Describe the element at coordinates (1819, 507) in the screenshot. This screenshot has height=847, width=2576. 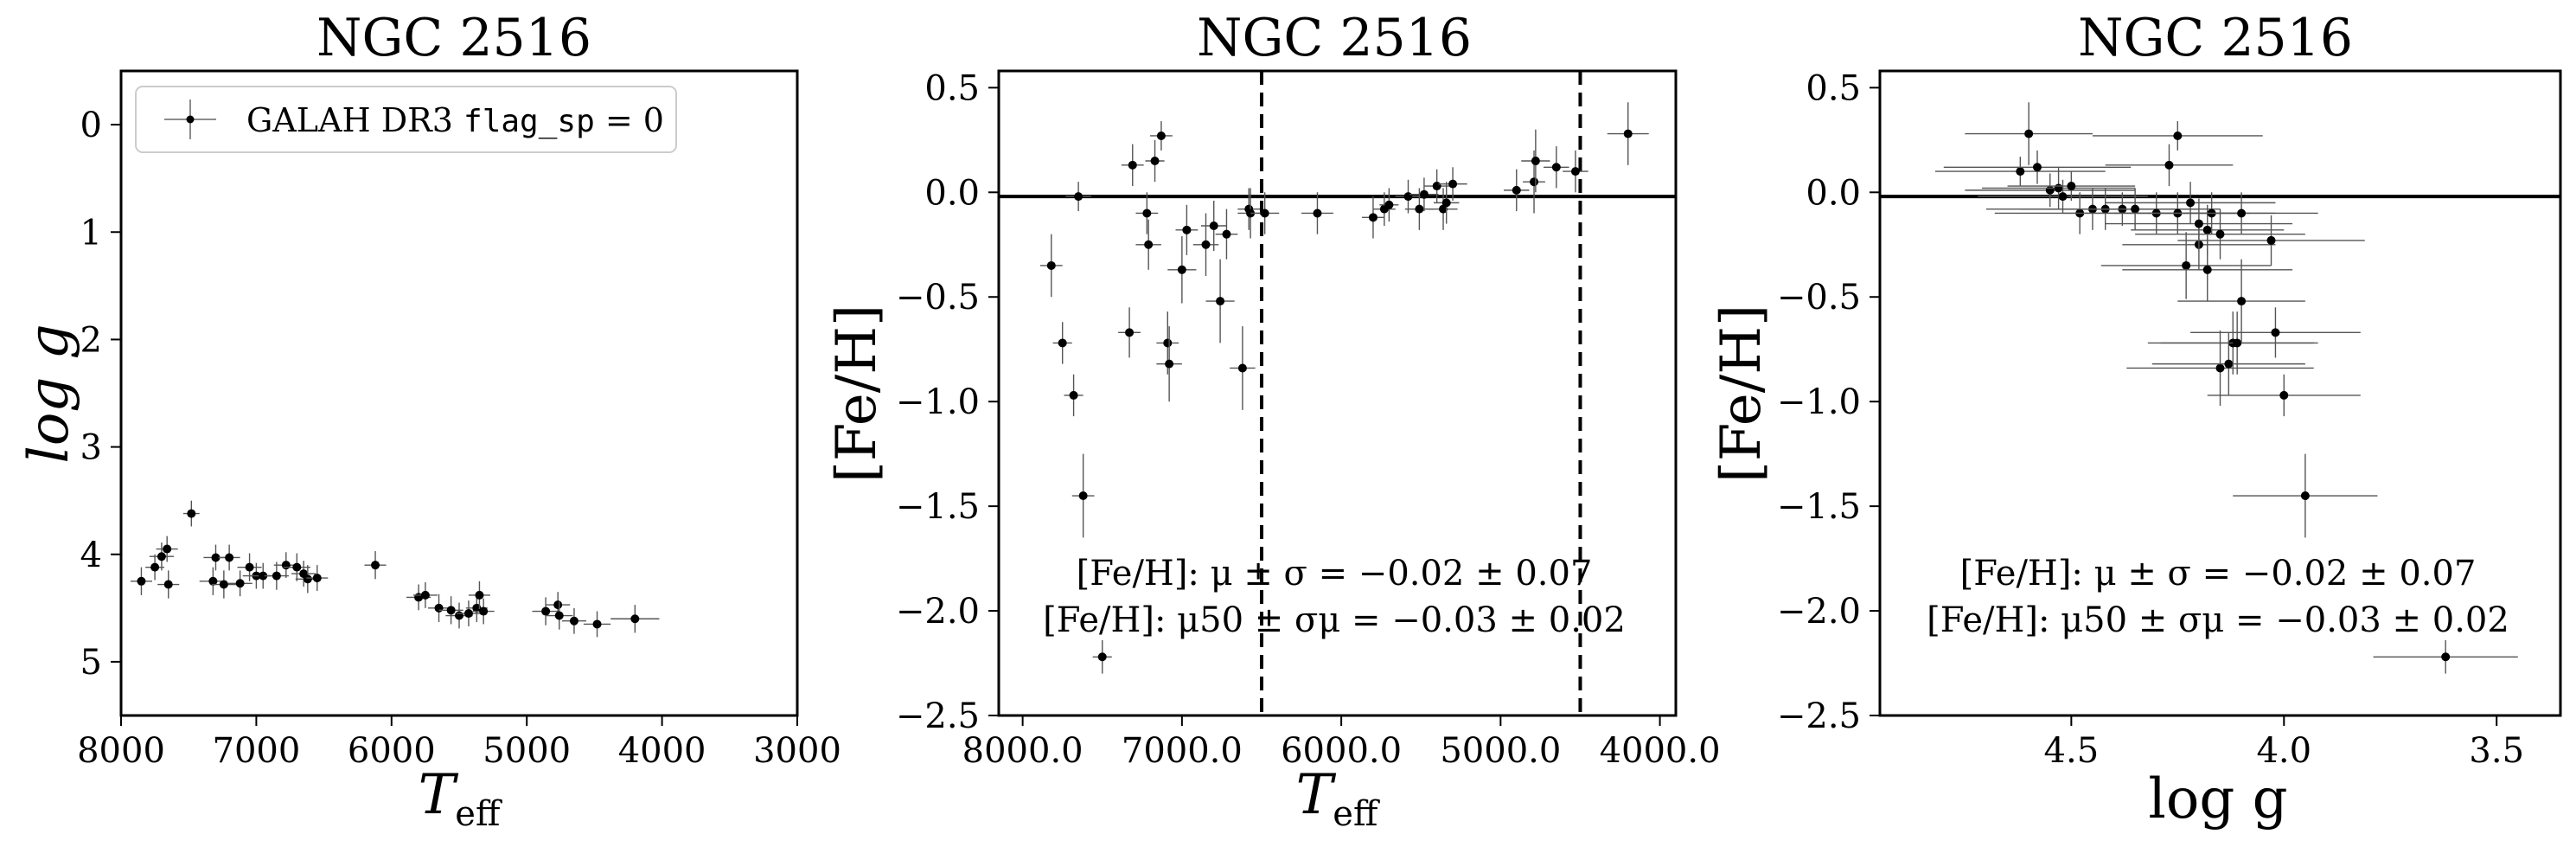
I see `y-tick-label: −1.5` at that location.